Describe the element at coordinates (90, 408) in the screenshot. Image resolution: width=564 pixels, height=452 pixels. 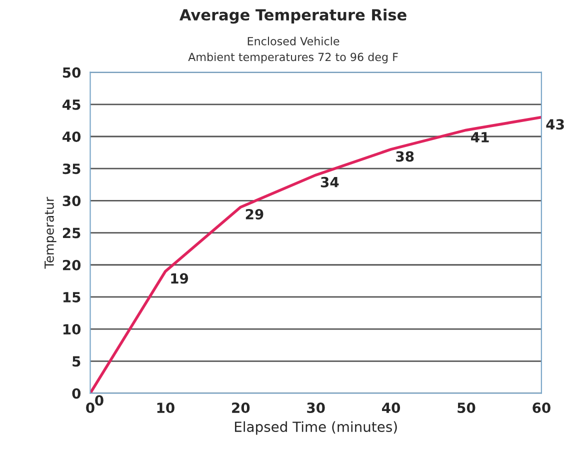
I see `x-tick-label: 0` at that location.